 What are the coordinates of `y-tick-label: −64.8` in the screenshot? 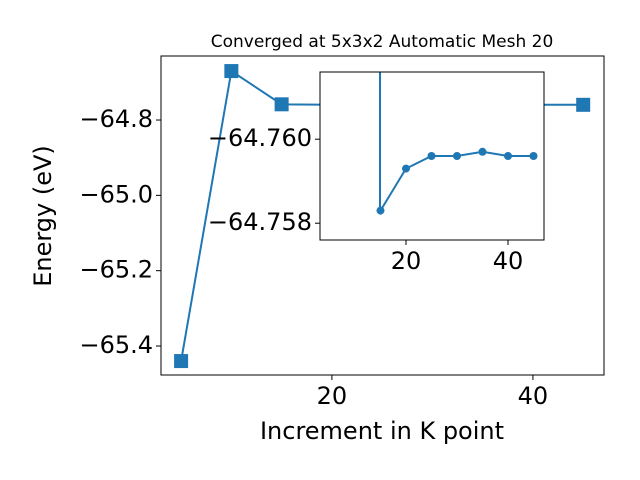 It's located at (116, 119).